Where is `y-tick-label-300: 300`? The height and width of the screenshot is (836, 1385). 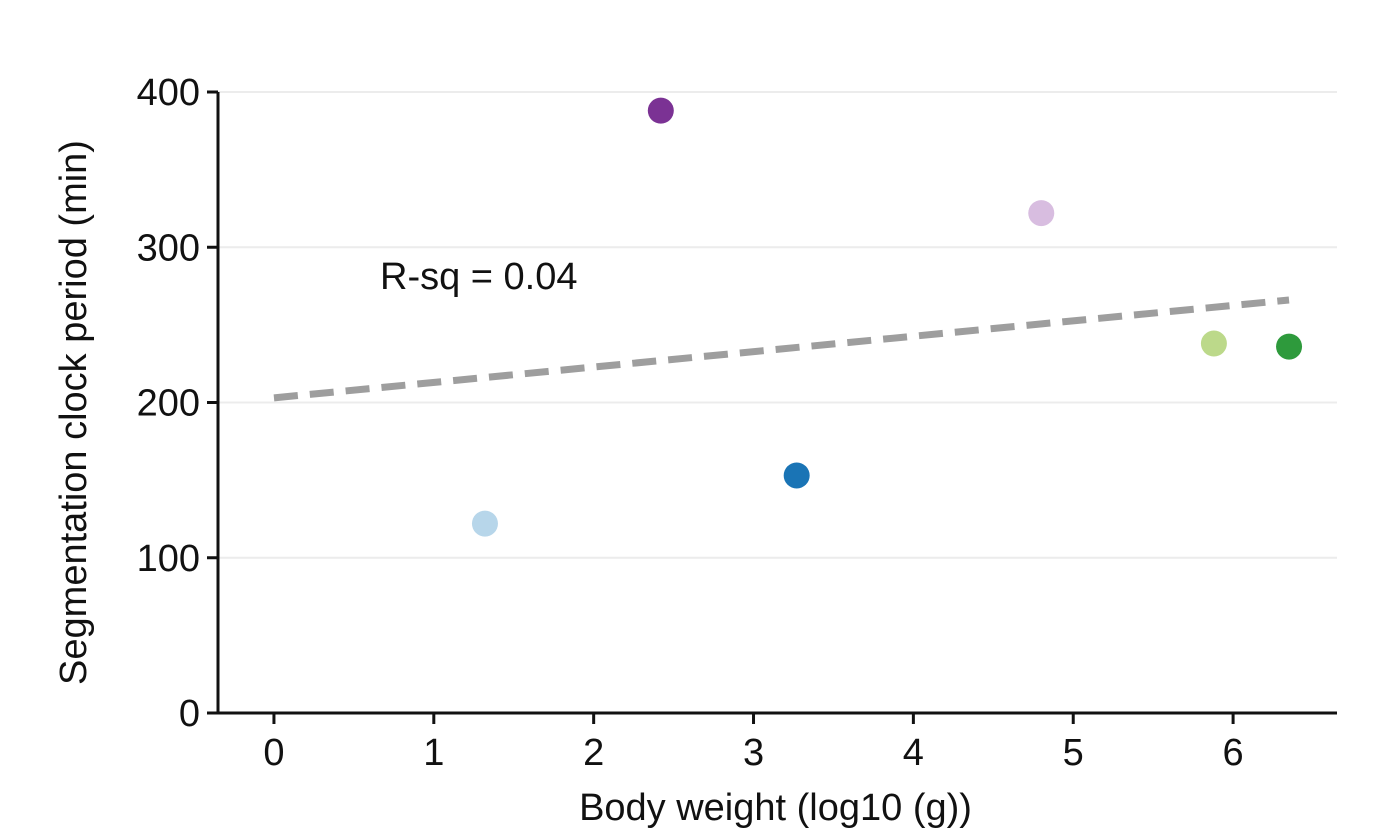 y-tick-label-300: 300 is located at coordinates (168, 248).